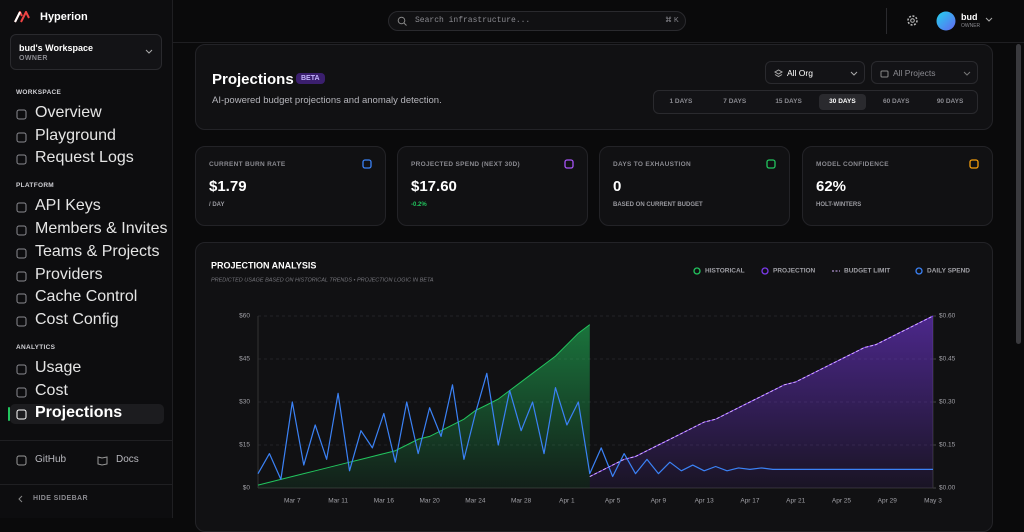 The height and width of the screenshot is (532, 1024). What do you see at coordinates (84, 158) in the screenshot?
I see `nav-item: Request Logs` at bounding box center [84, 158].